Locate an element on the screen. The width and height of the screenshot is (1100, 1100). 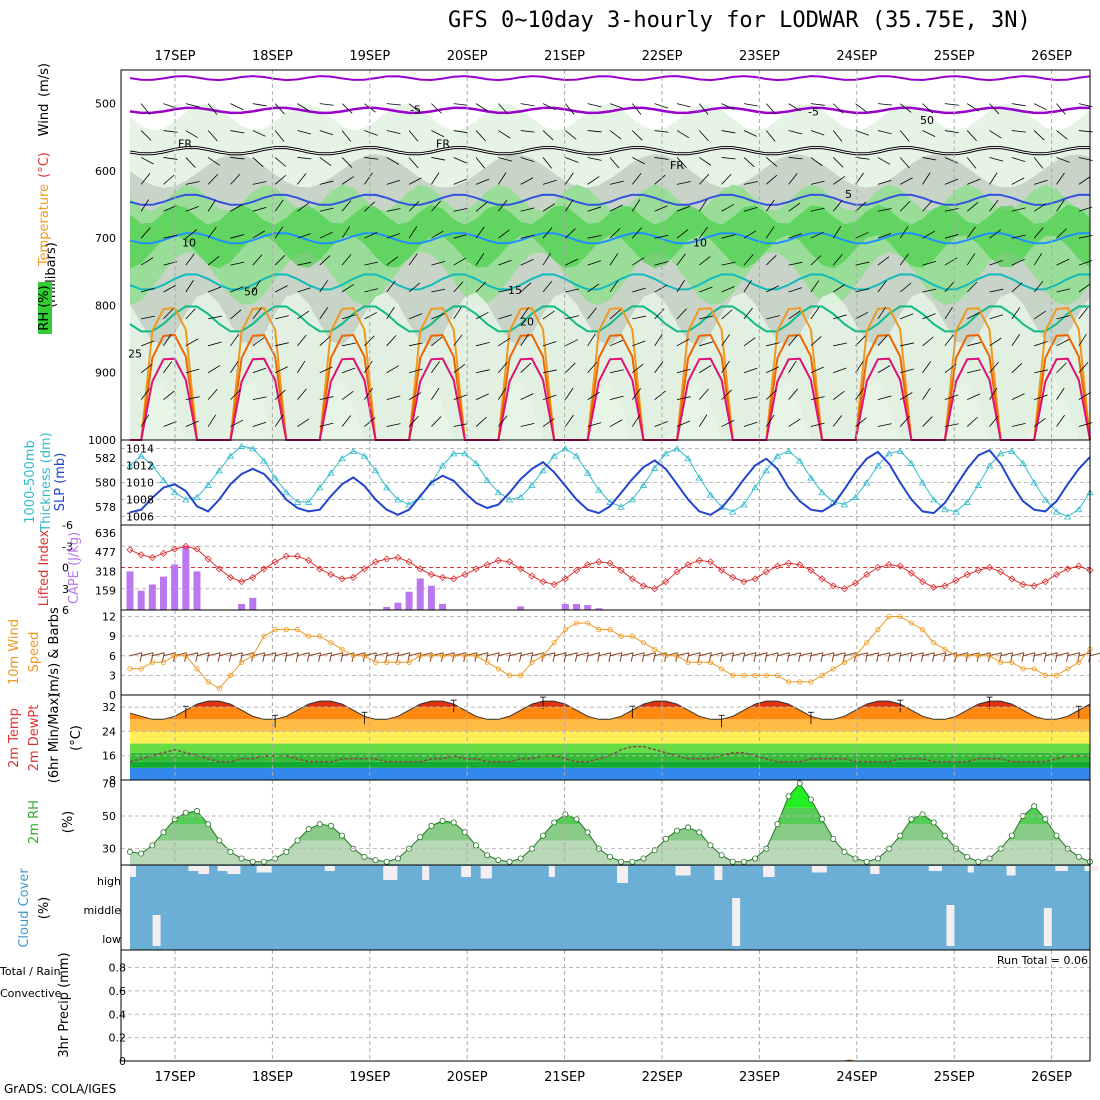
temp-color-band is located at coordinates (610, 764).